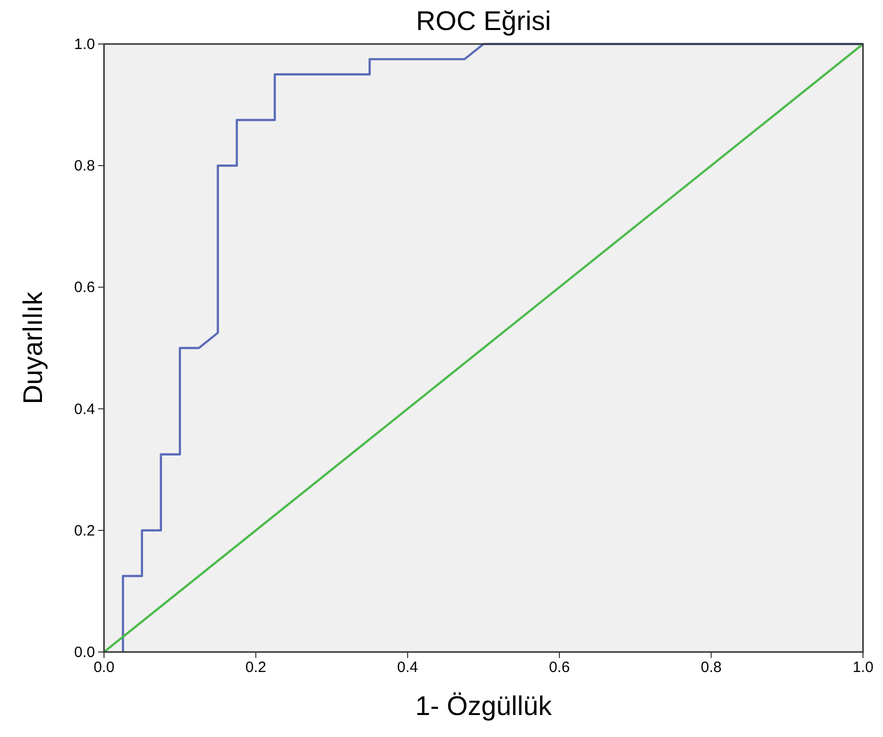 This screenshot has height=737, width=883. What do you see at coordinates (84, 166) in the screenshot?
I see `y-tick-label: 0.8` at bounding box center [84, 166].